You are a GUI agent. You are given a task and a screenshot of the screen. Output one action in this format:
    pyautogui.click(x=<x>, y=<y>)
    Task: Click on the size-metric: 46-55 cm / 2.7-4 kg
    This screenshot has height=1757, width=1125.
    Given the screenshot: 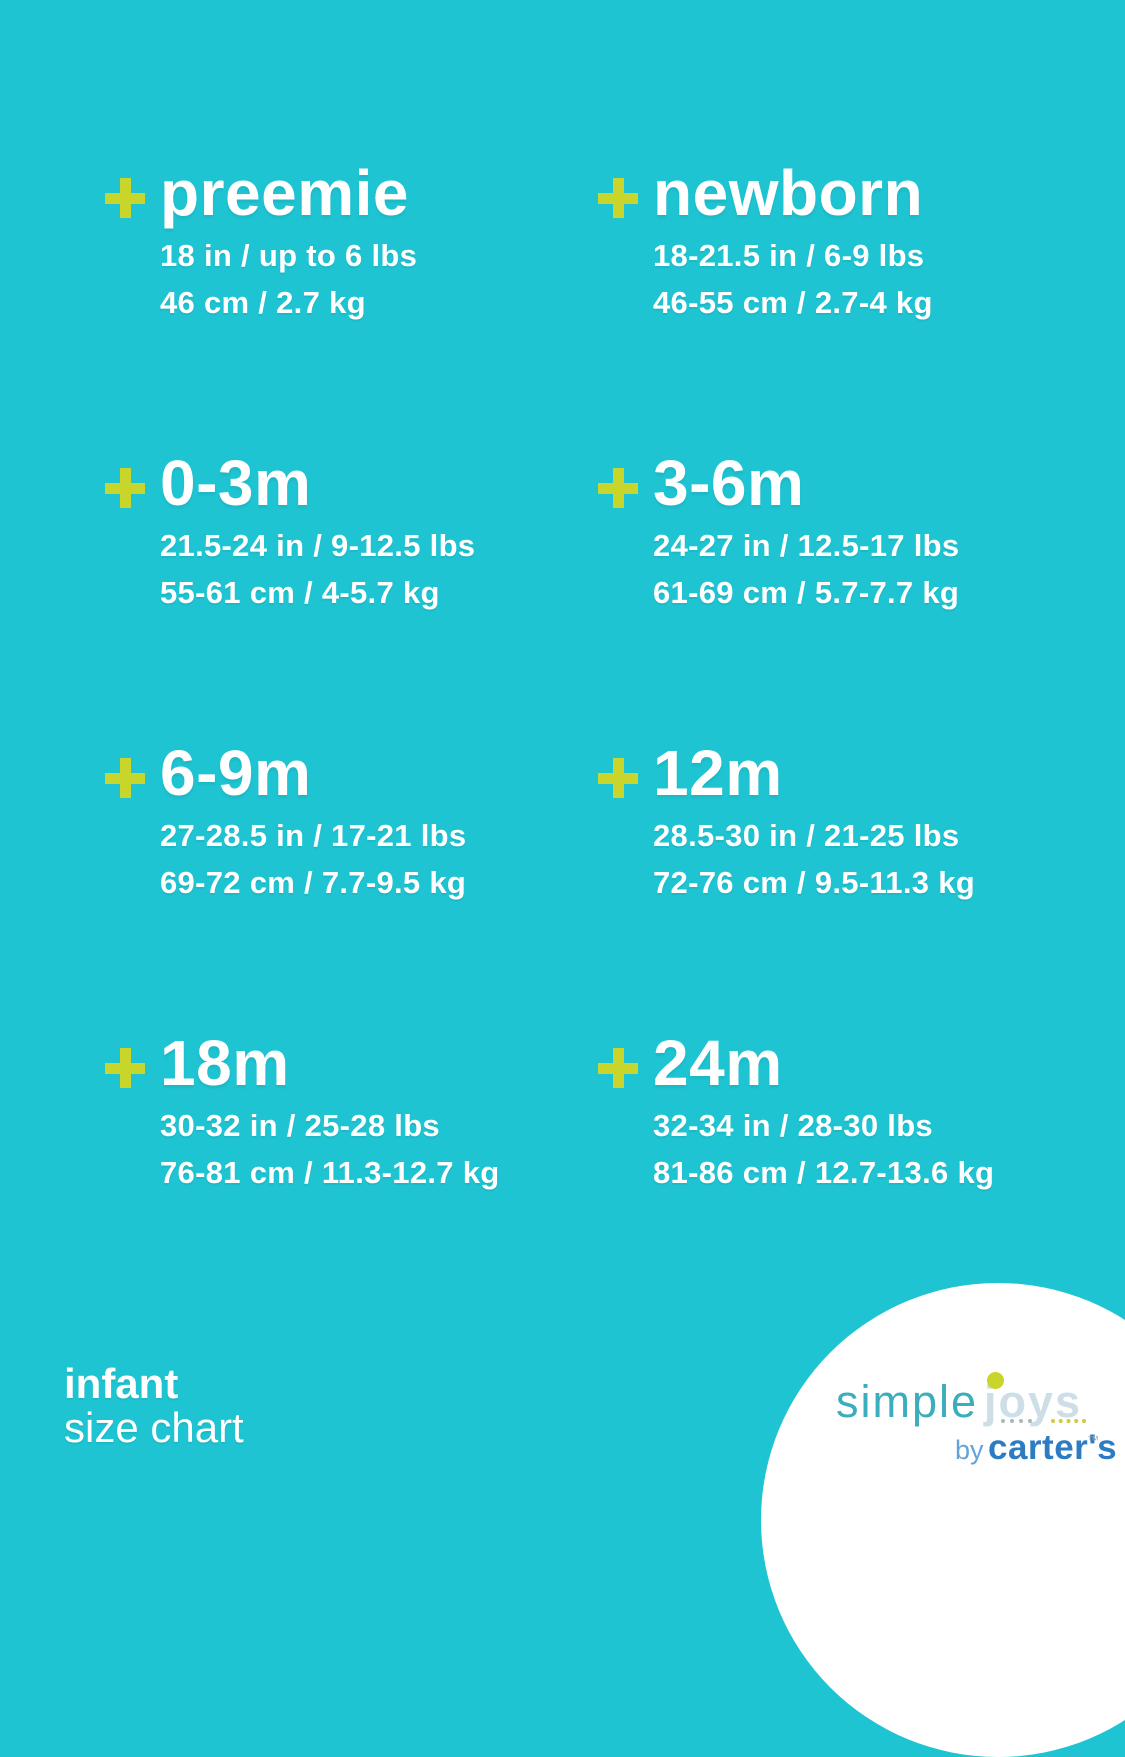 What is the action you would take?
    pyautogui.click(x=793, y=302)
    